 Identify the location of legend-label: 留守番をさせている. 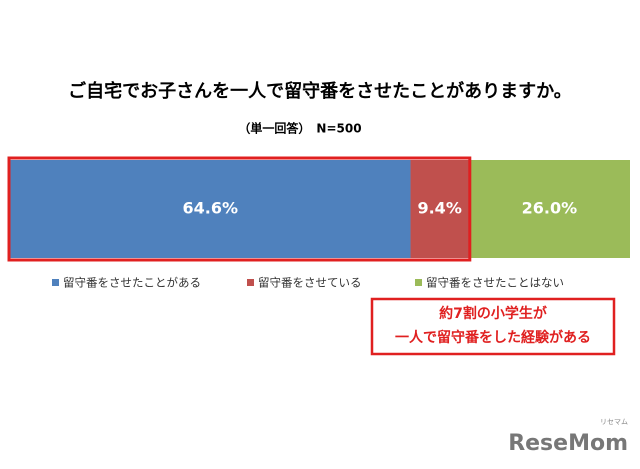
(310, 283).